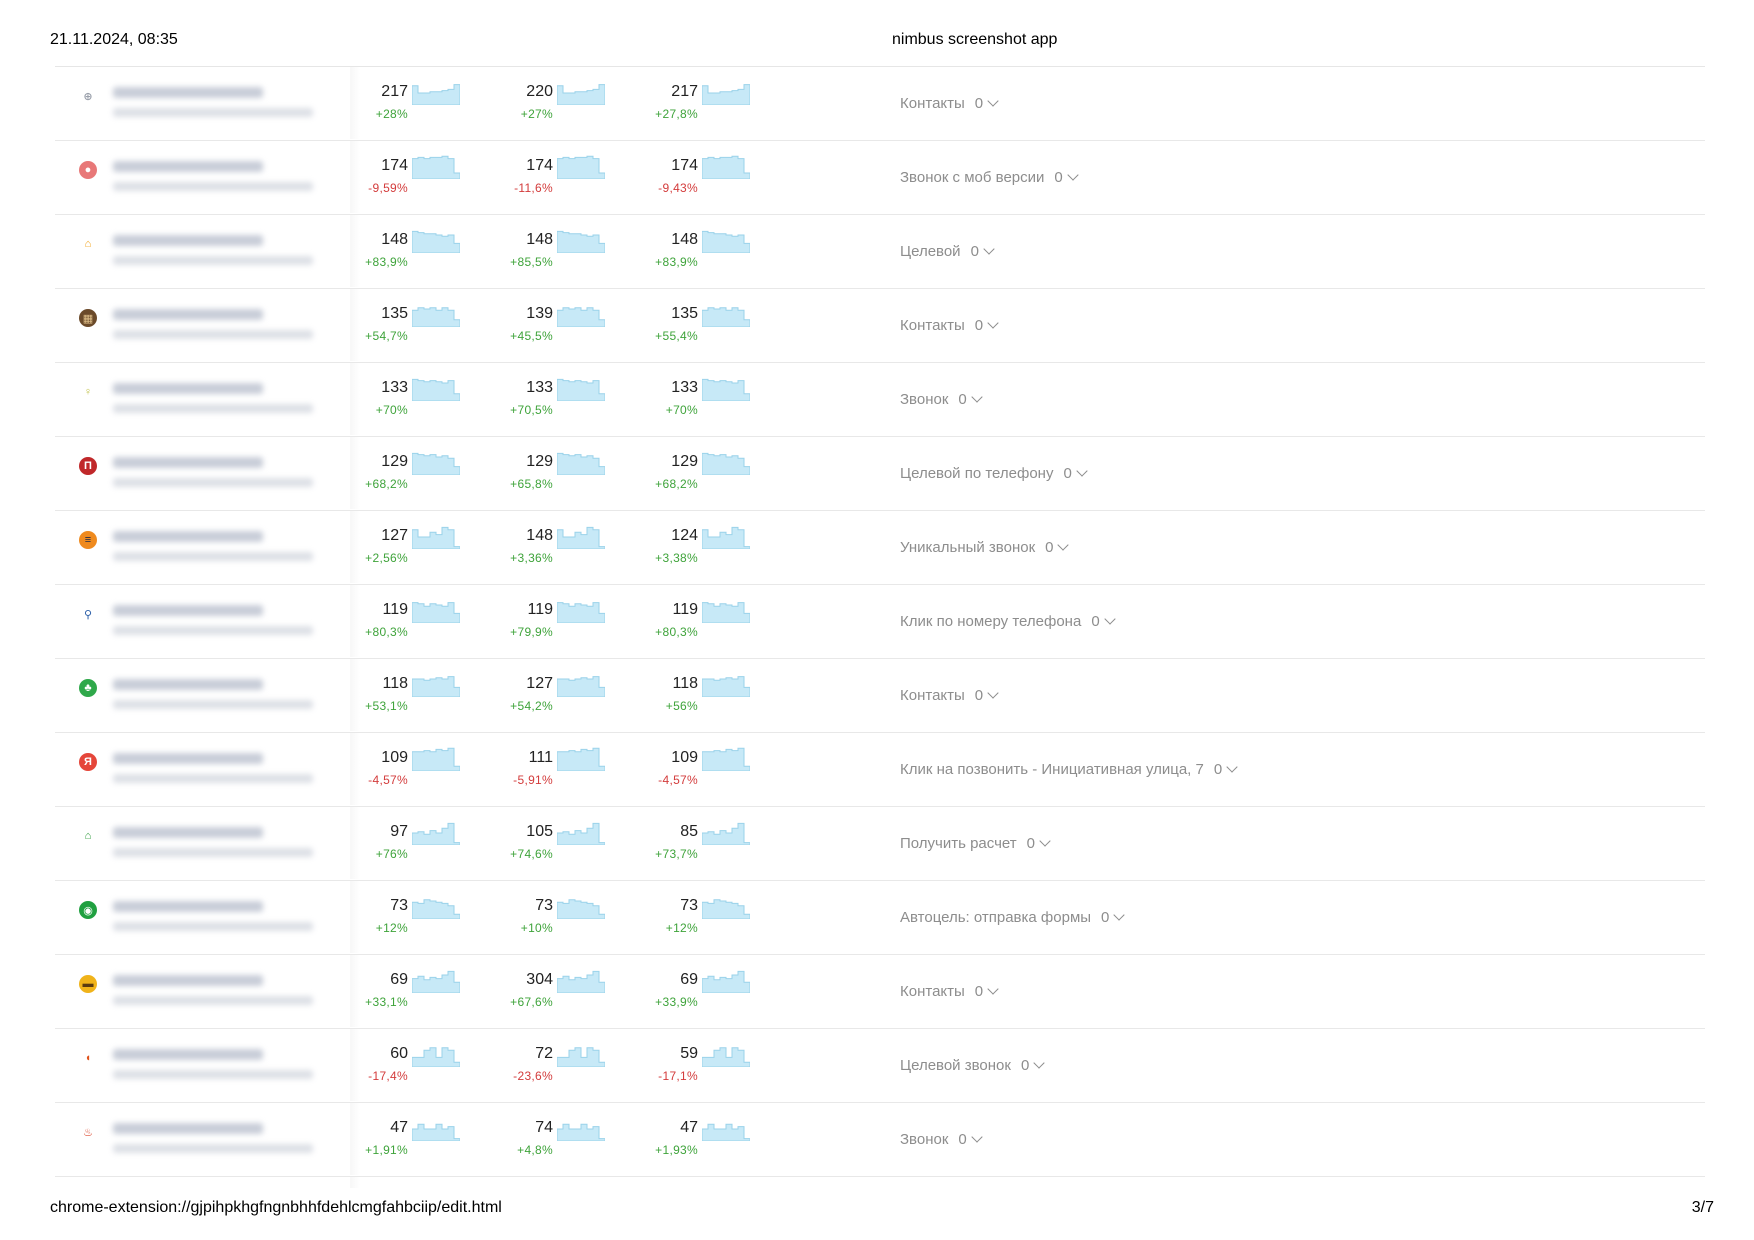 This screenshot has height=1240, width=1754. Describe the element at coordinates (394, 757) in the screenshot. I see `metric-value: 109` at that location.